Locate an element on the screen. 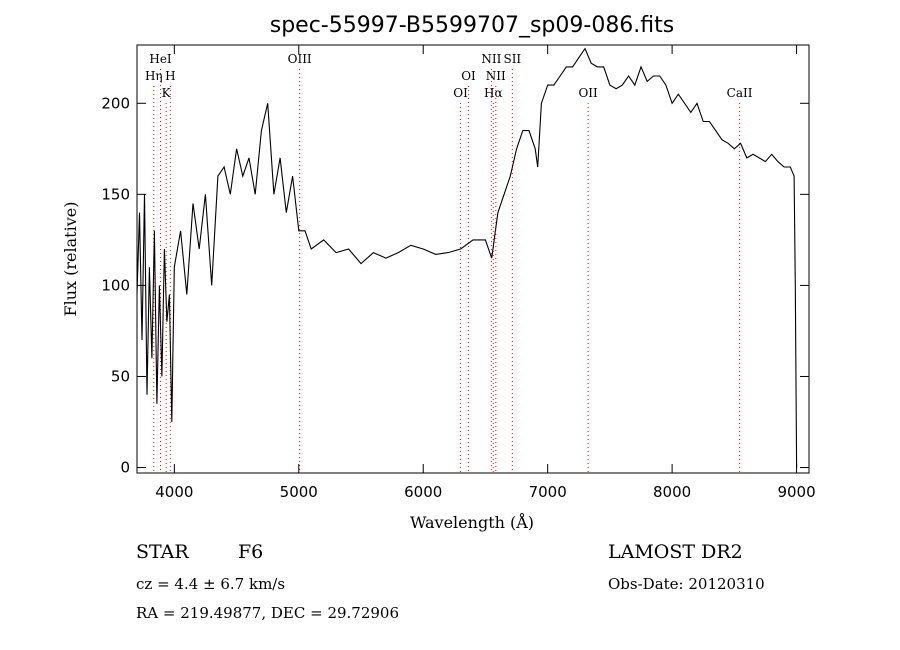 Image resolution: width=900 pixels, height=650 pixels. y-tick-label: 0 is located at coordinates (125, 468).